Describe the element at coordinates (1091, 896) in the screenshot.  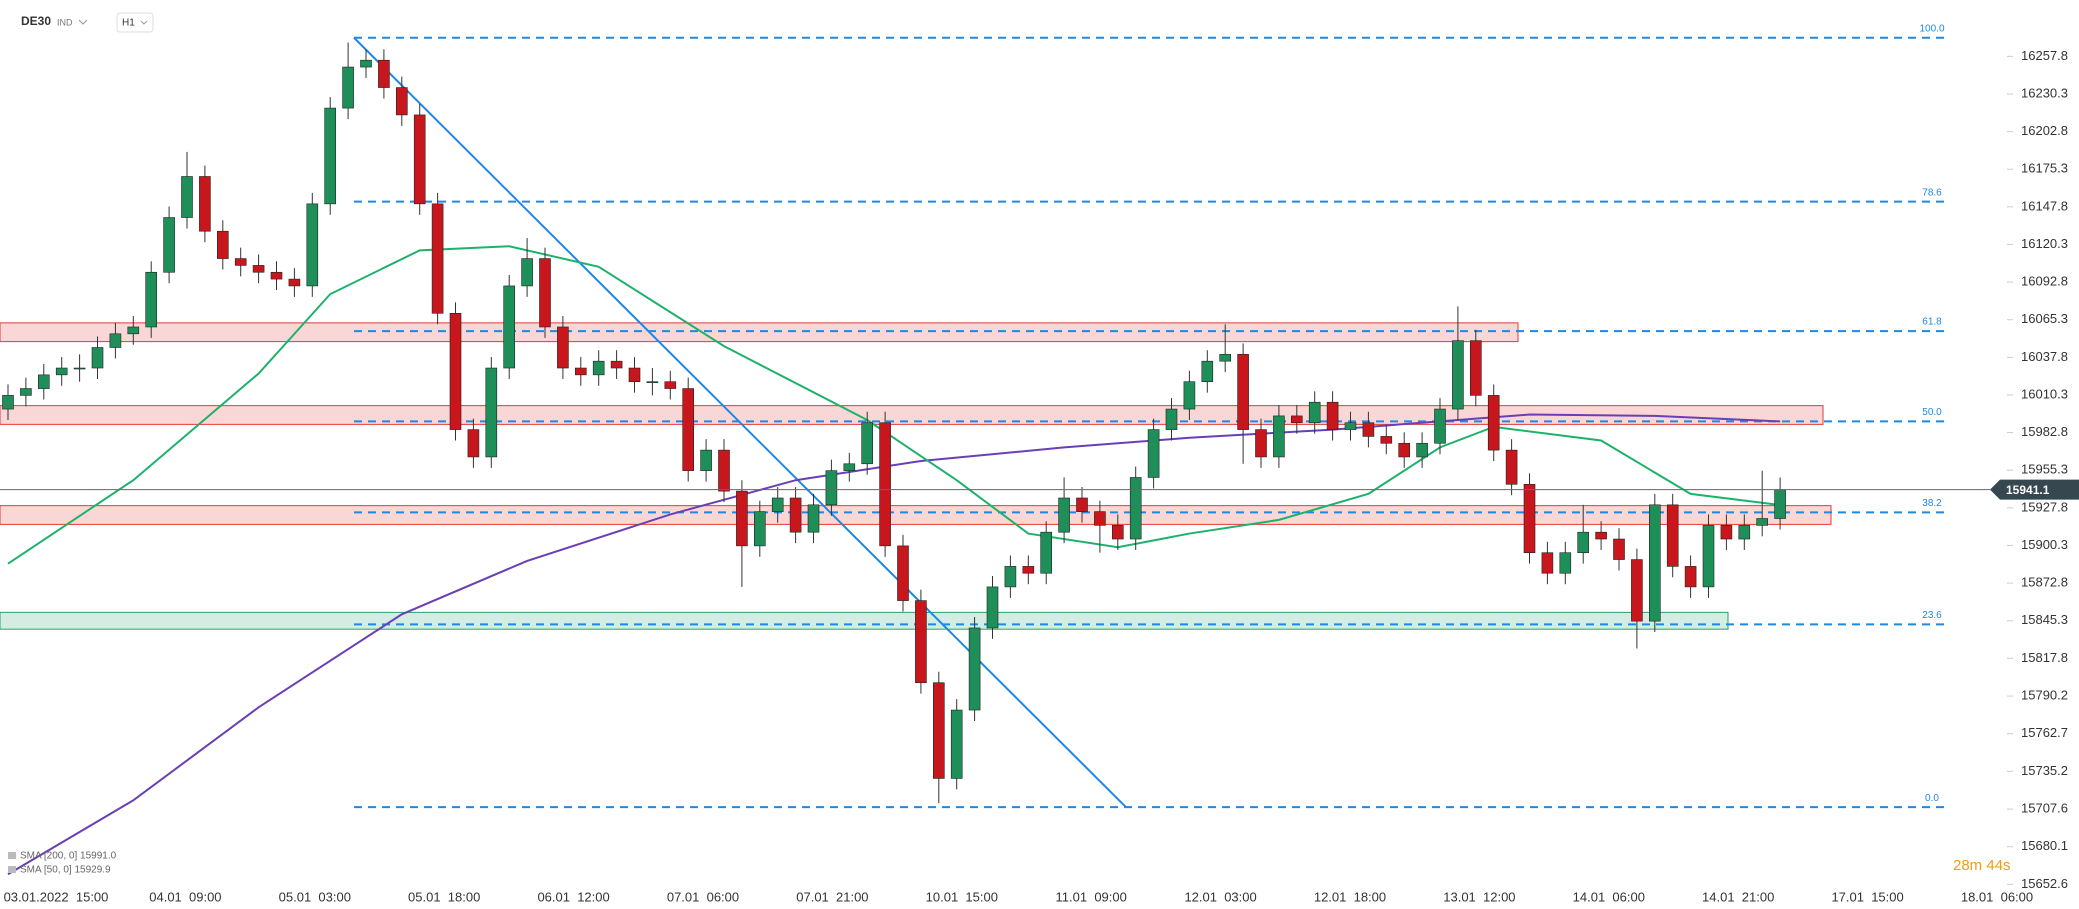
I see `x-tick-label: 11.01 09:00` at that location.